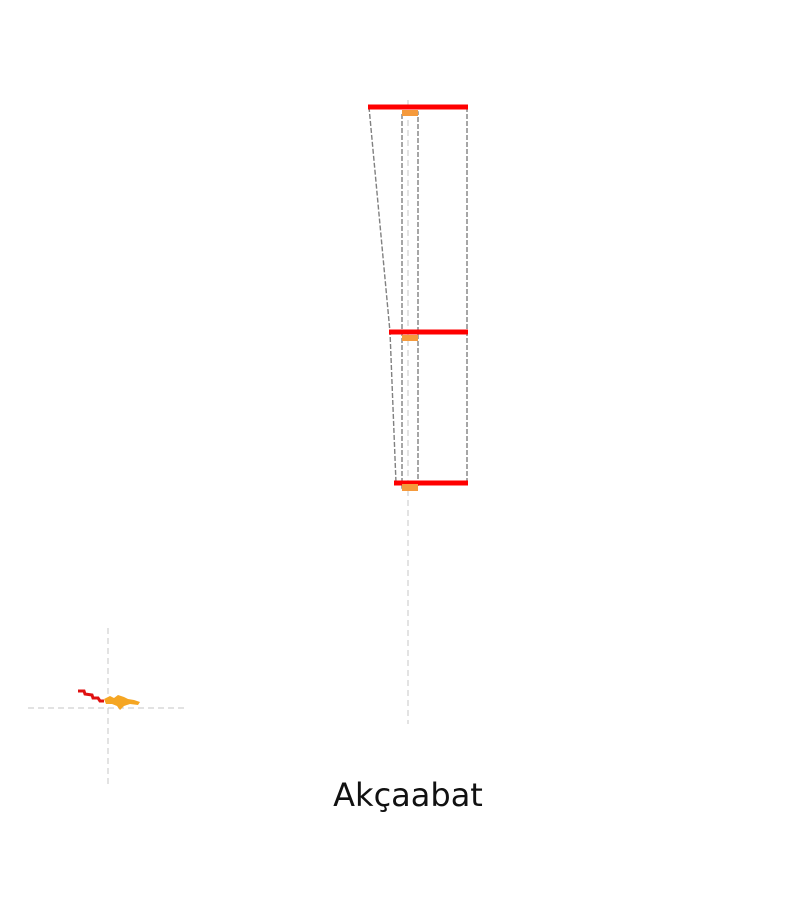 The image size is (800, 900). Describe the element at coordinates (410, 338) in the screenshot. I see `core-marker-middle` at that location.